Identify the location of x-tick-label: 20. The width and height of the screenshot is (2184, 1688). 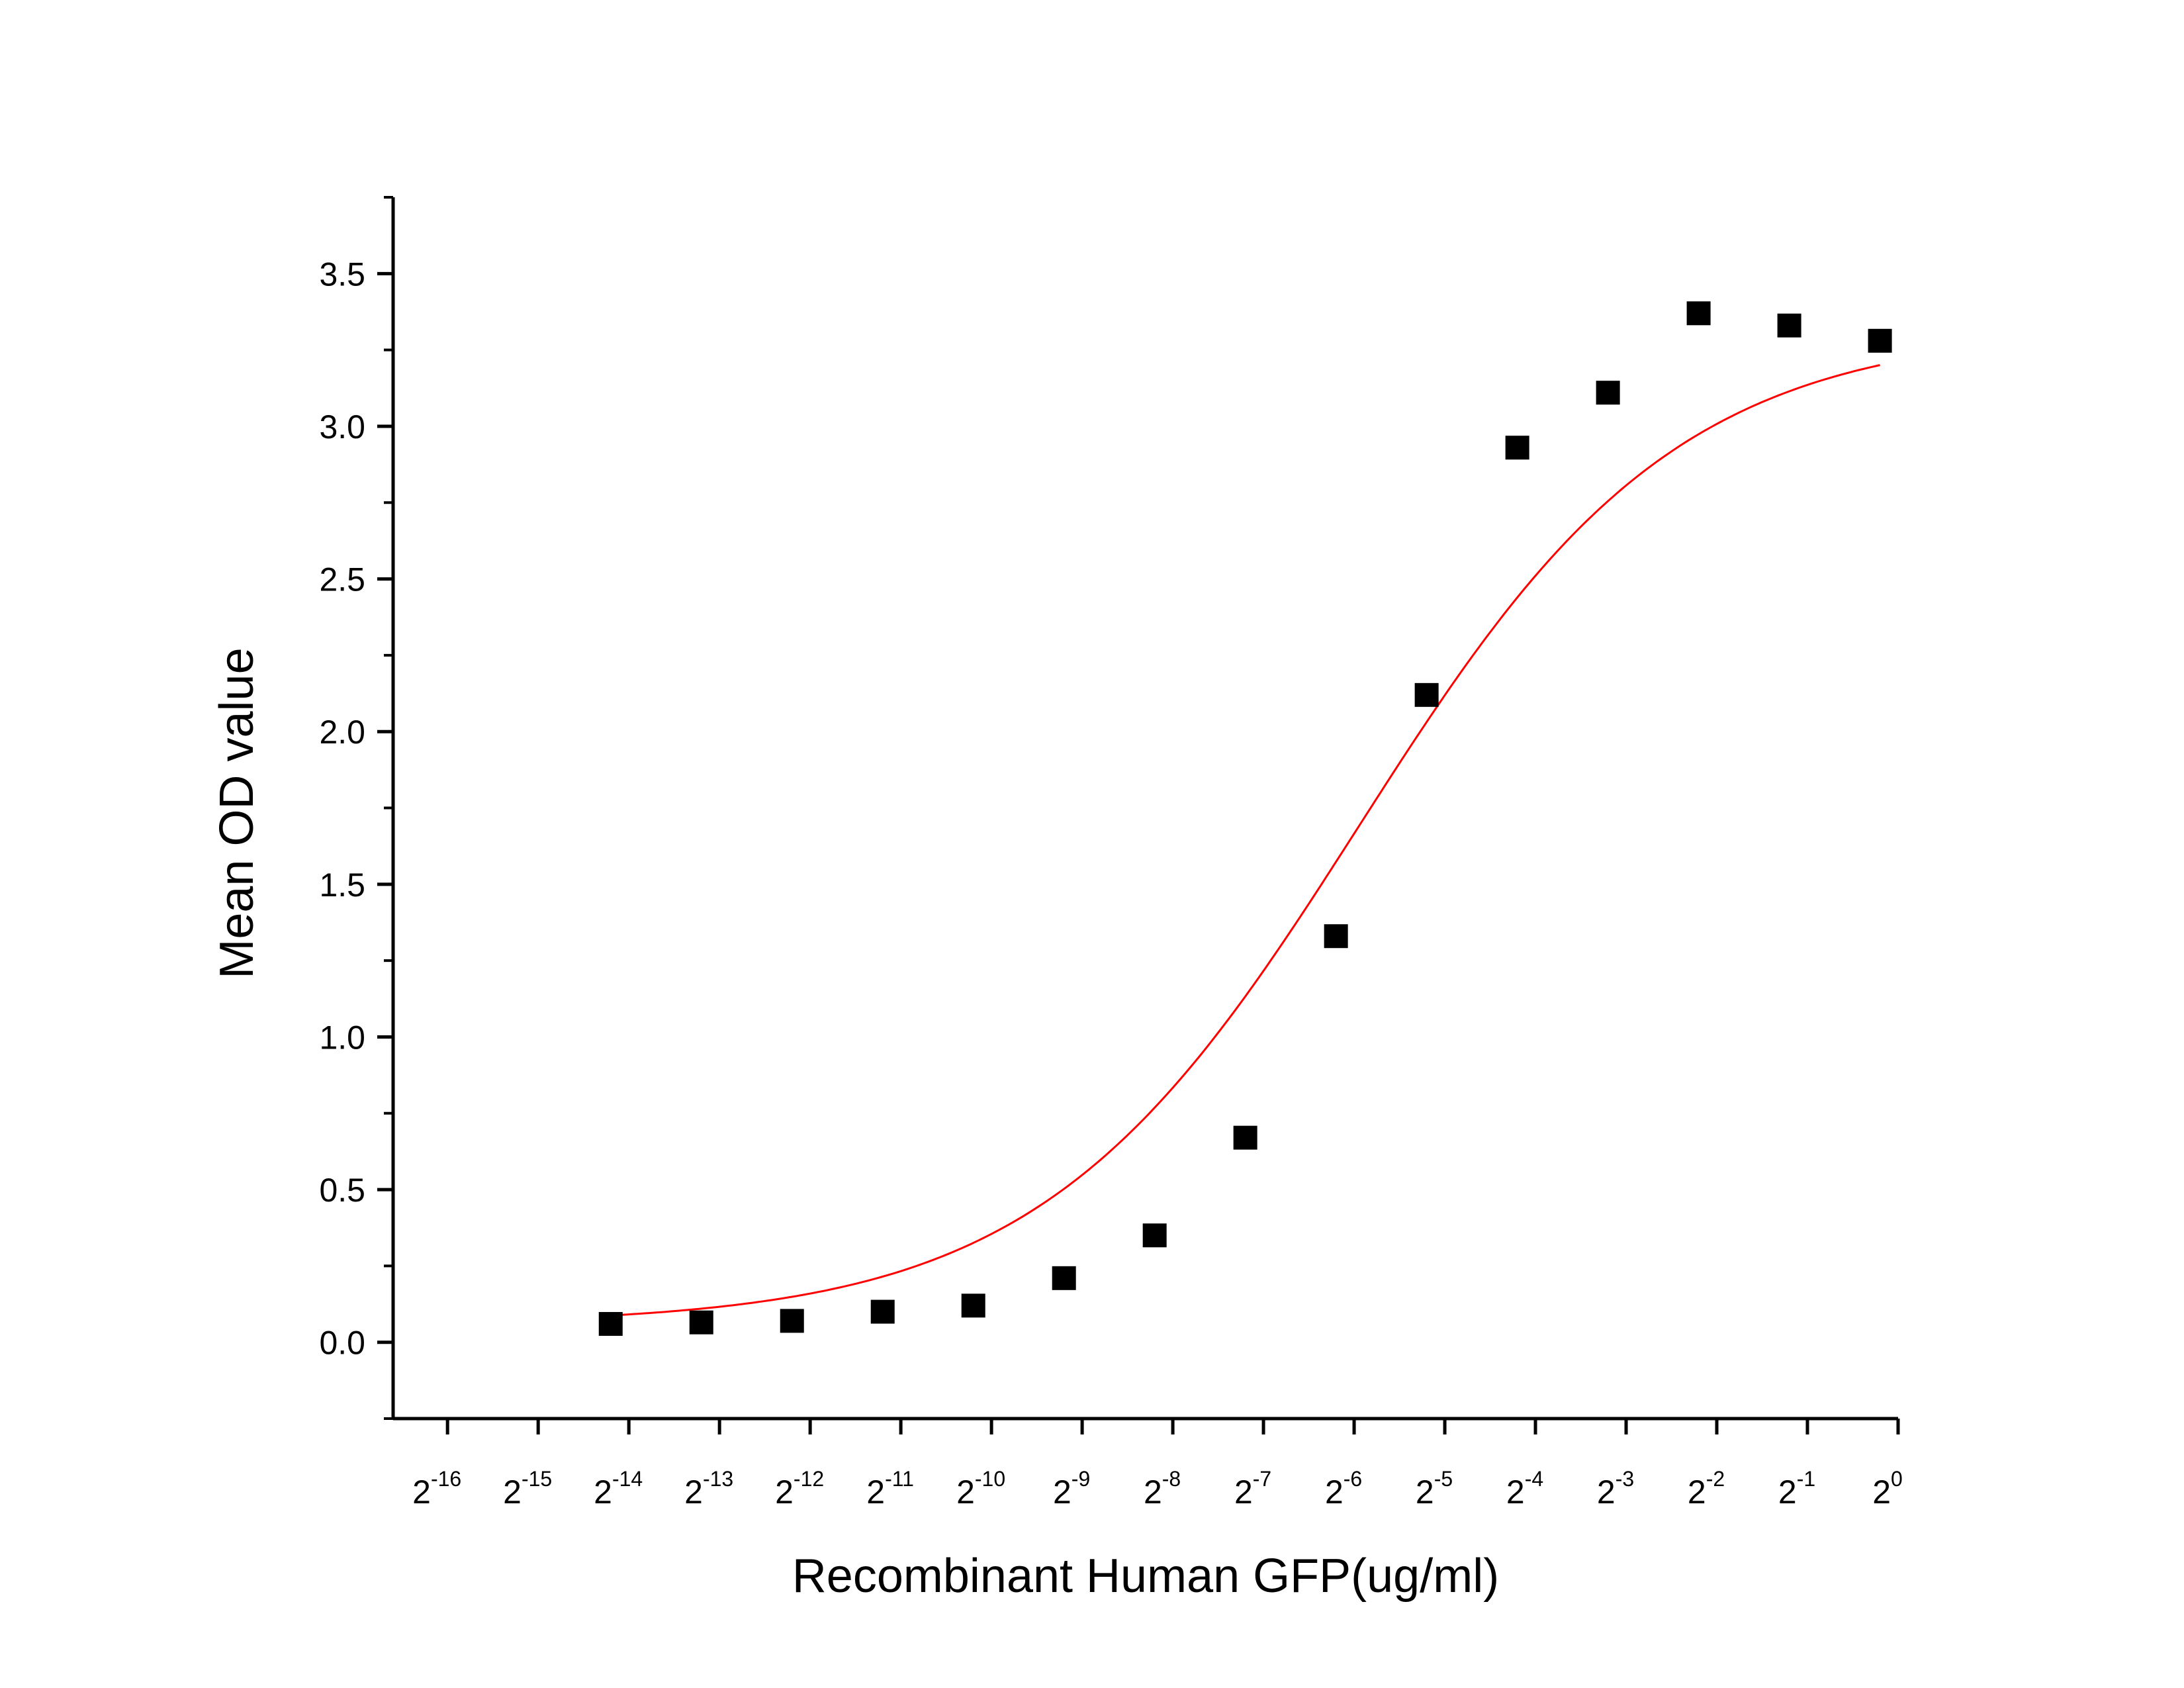
(1888, 1489).